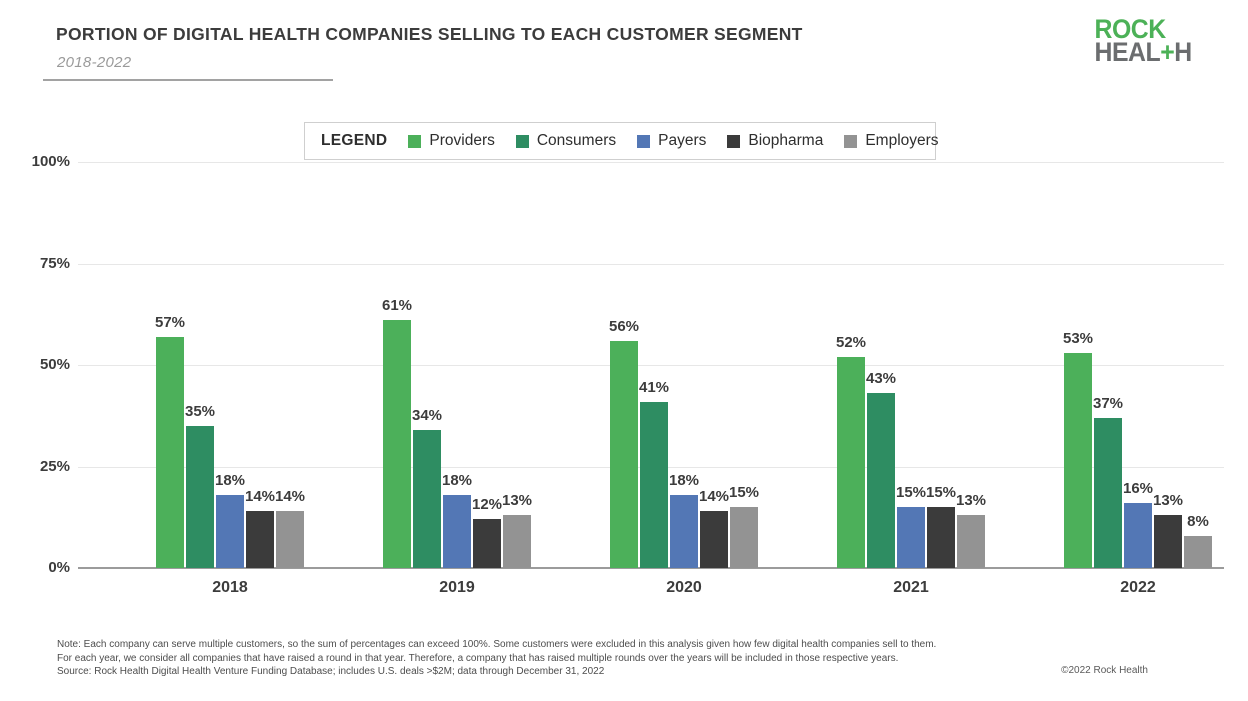  Describe the element at coordinates (230, 531) in the screenshot. I see `bar-payers-2018` at that location.